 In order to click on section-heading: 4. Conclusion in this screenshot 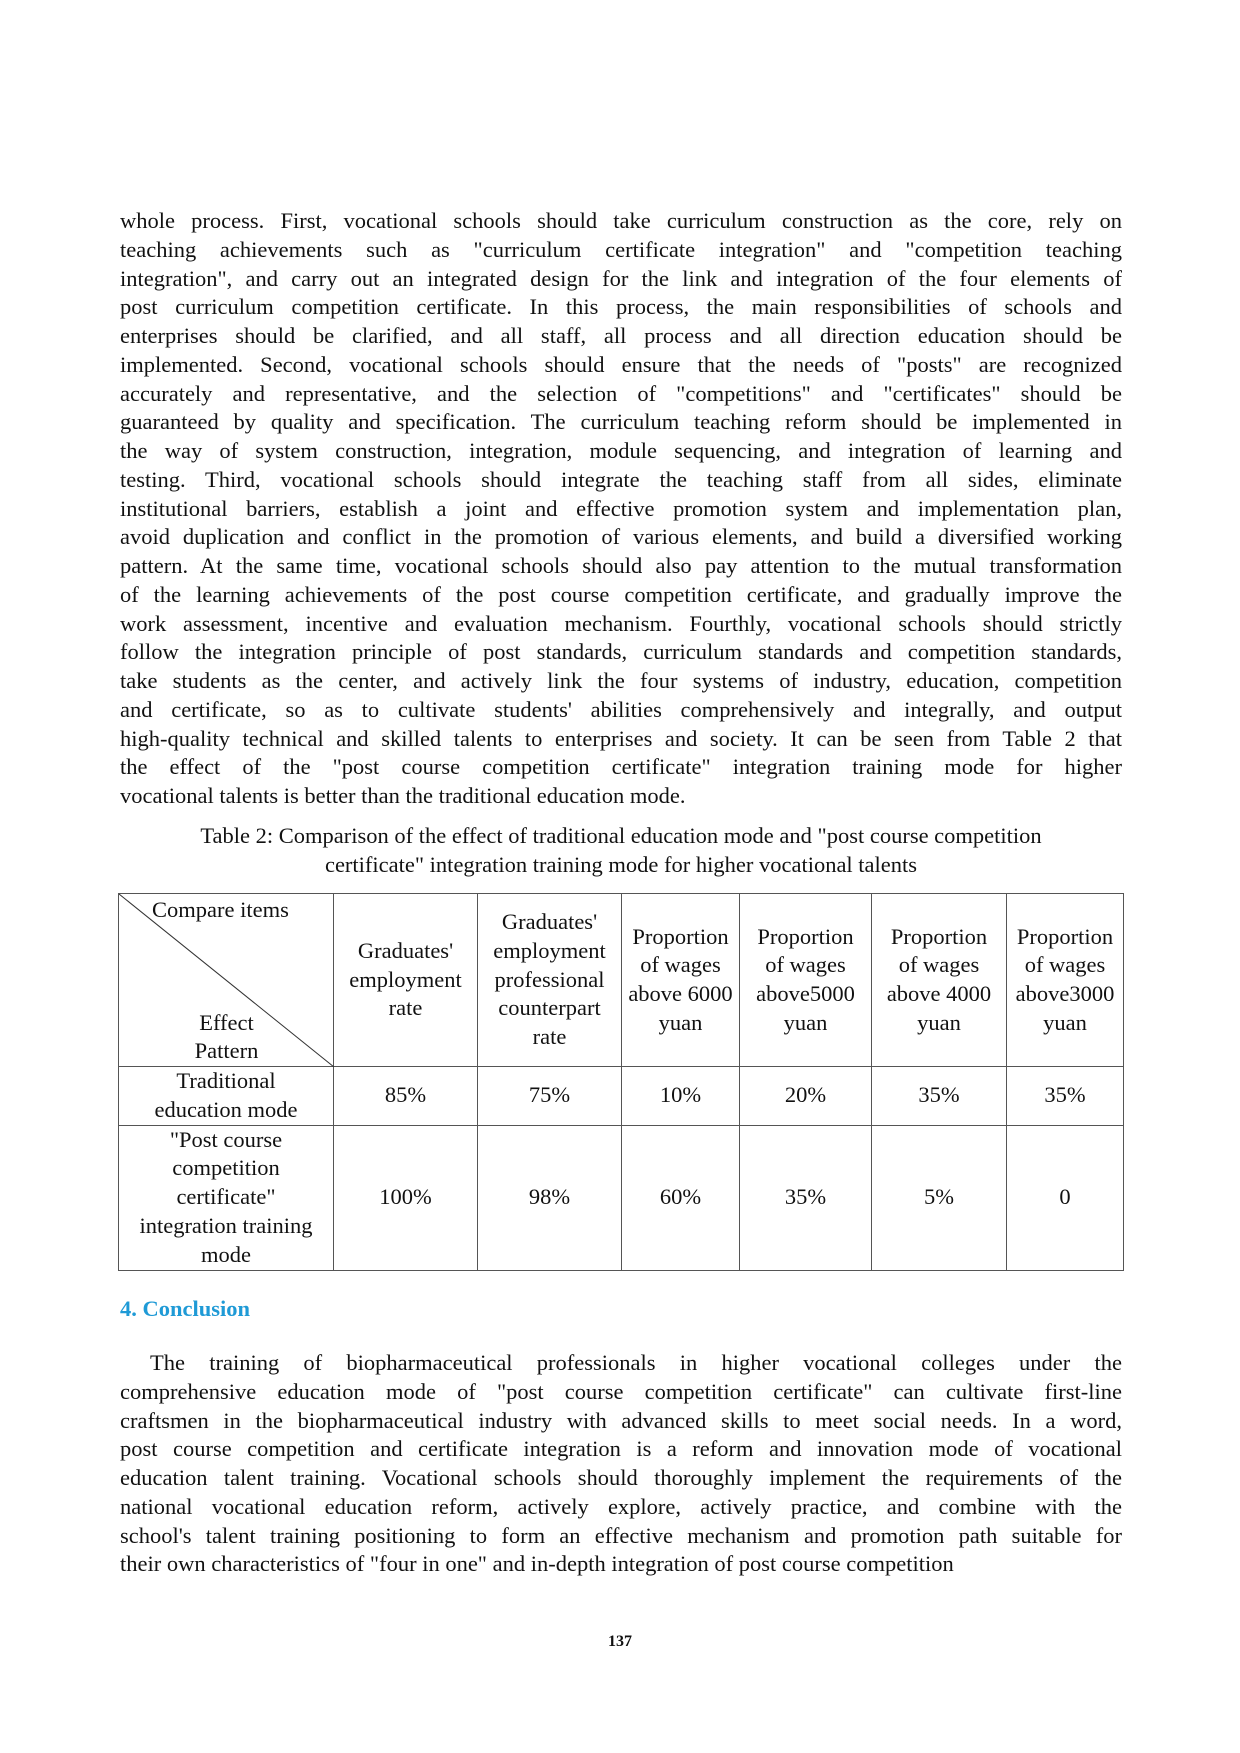, I will do `click(185, 1308)`.